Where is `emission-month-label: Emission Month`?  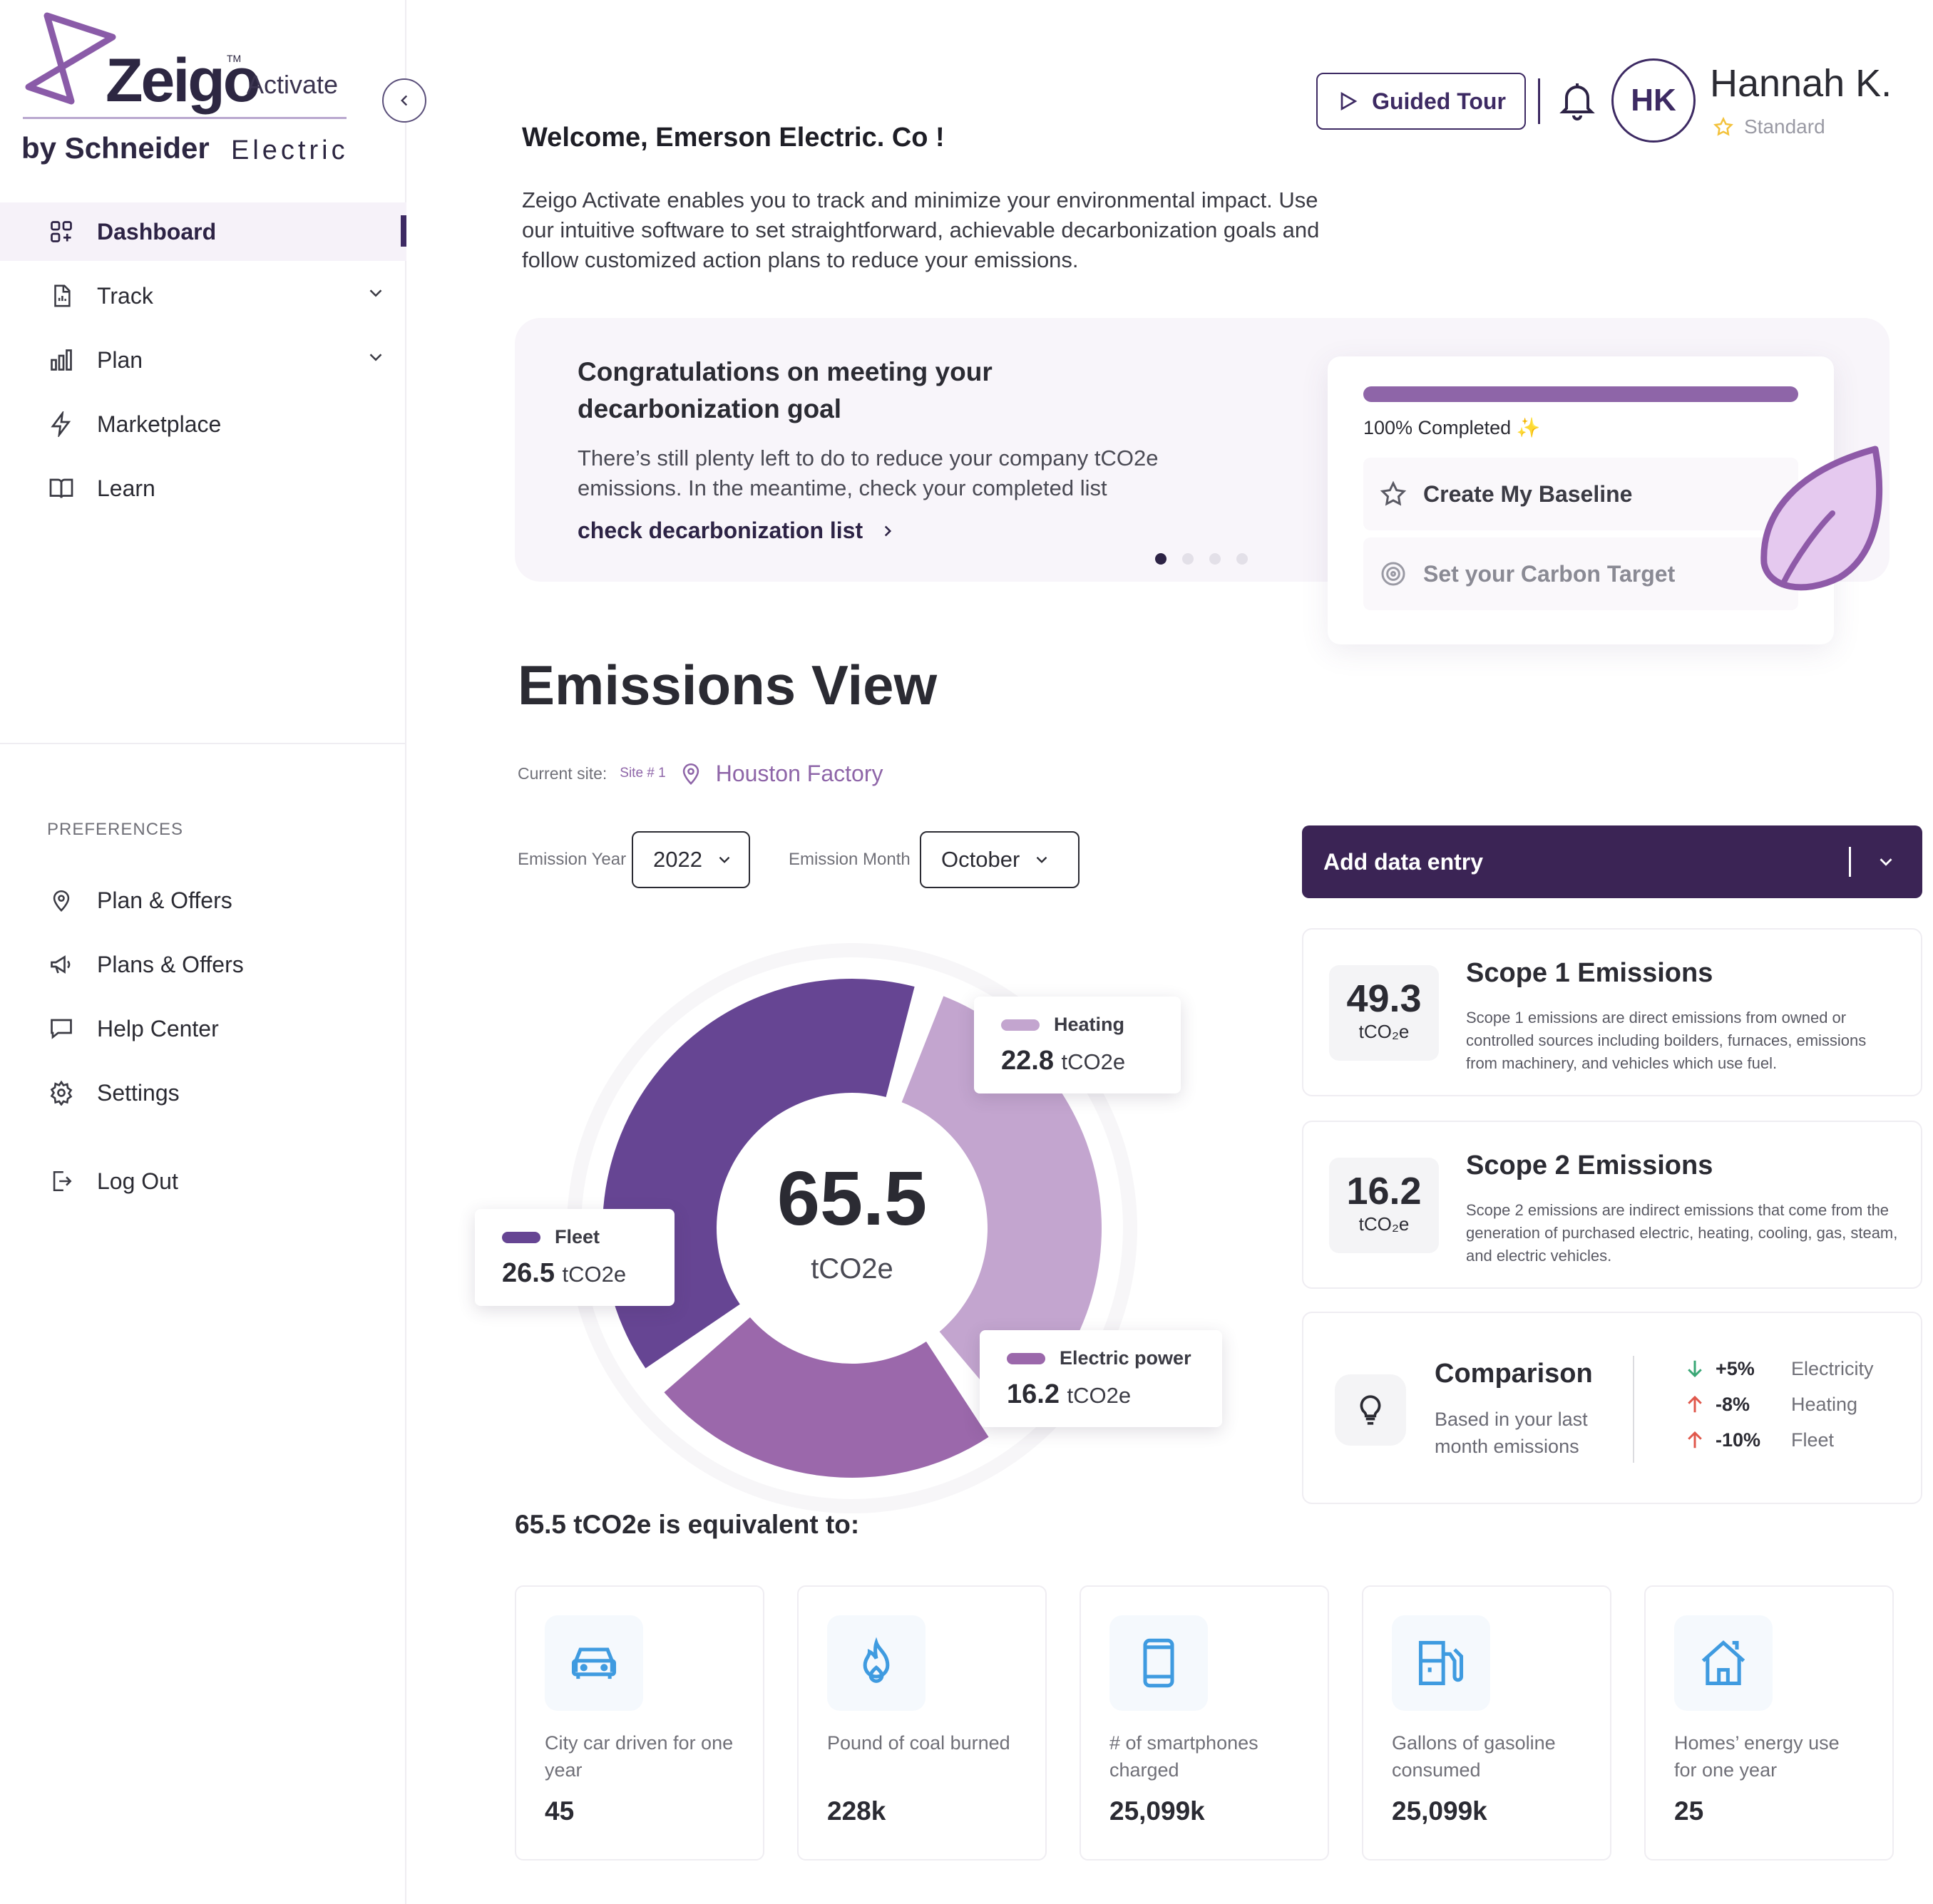
emission-month-label: Emission Month is located at coordinates (850, 859).